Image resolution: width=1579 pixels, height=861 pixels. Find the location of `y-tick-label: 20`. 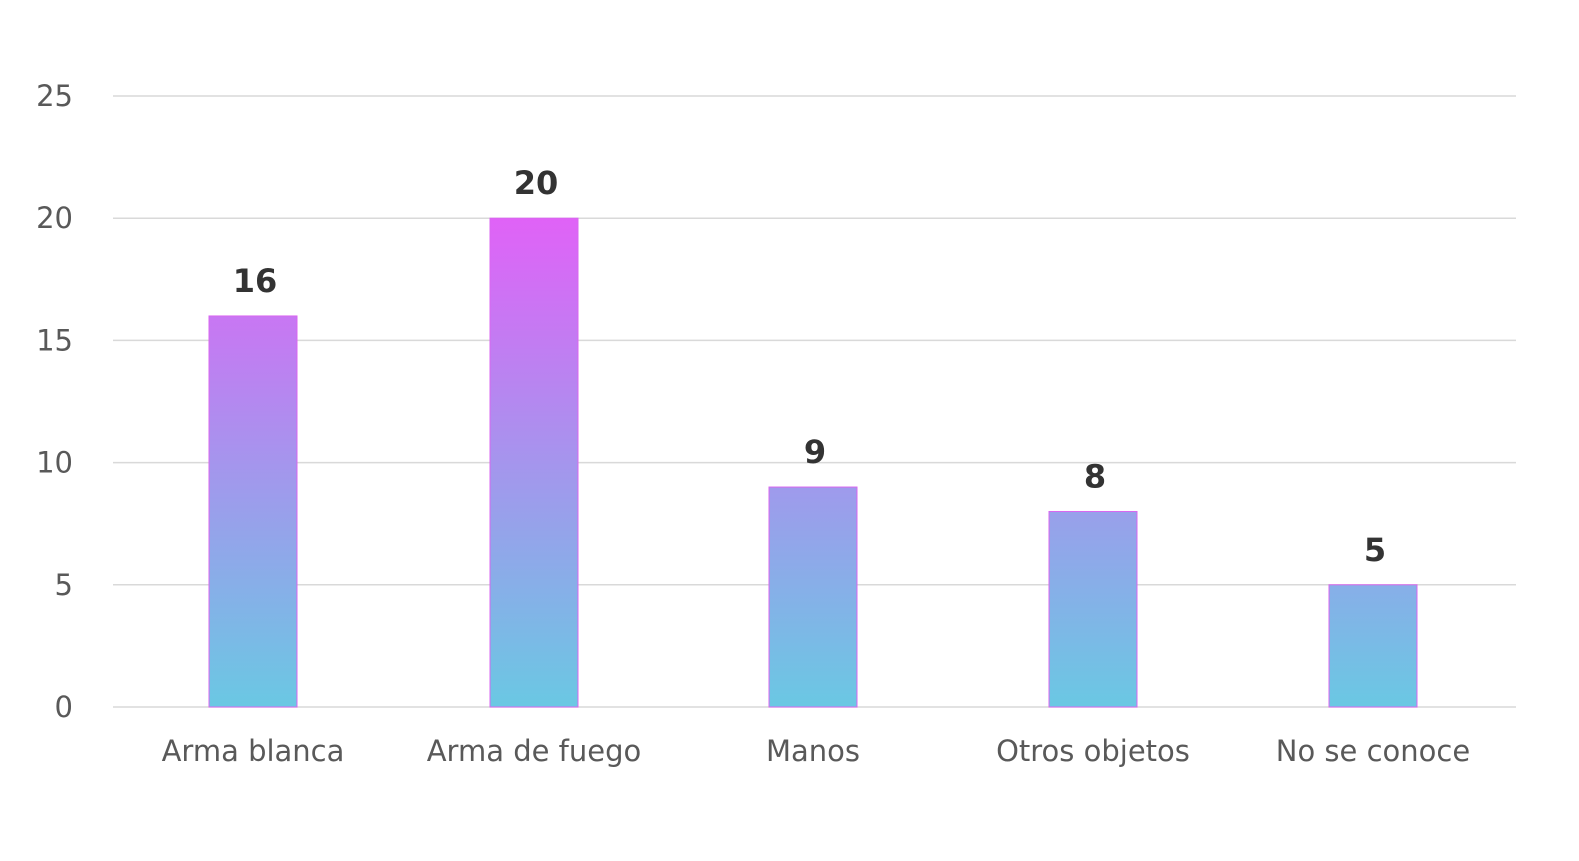

y-tick-label: 20 is located at coordinates (54, 218).